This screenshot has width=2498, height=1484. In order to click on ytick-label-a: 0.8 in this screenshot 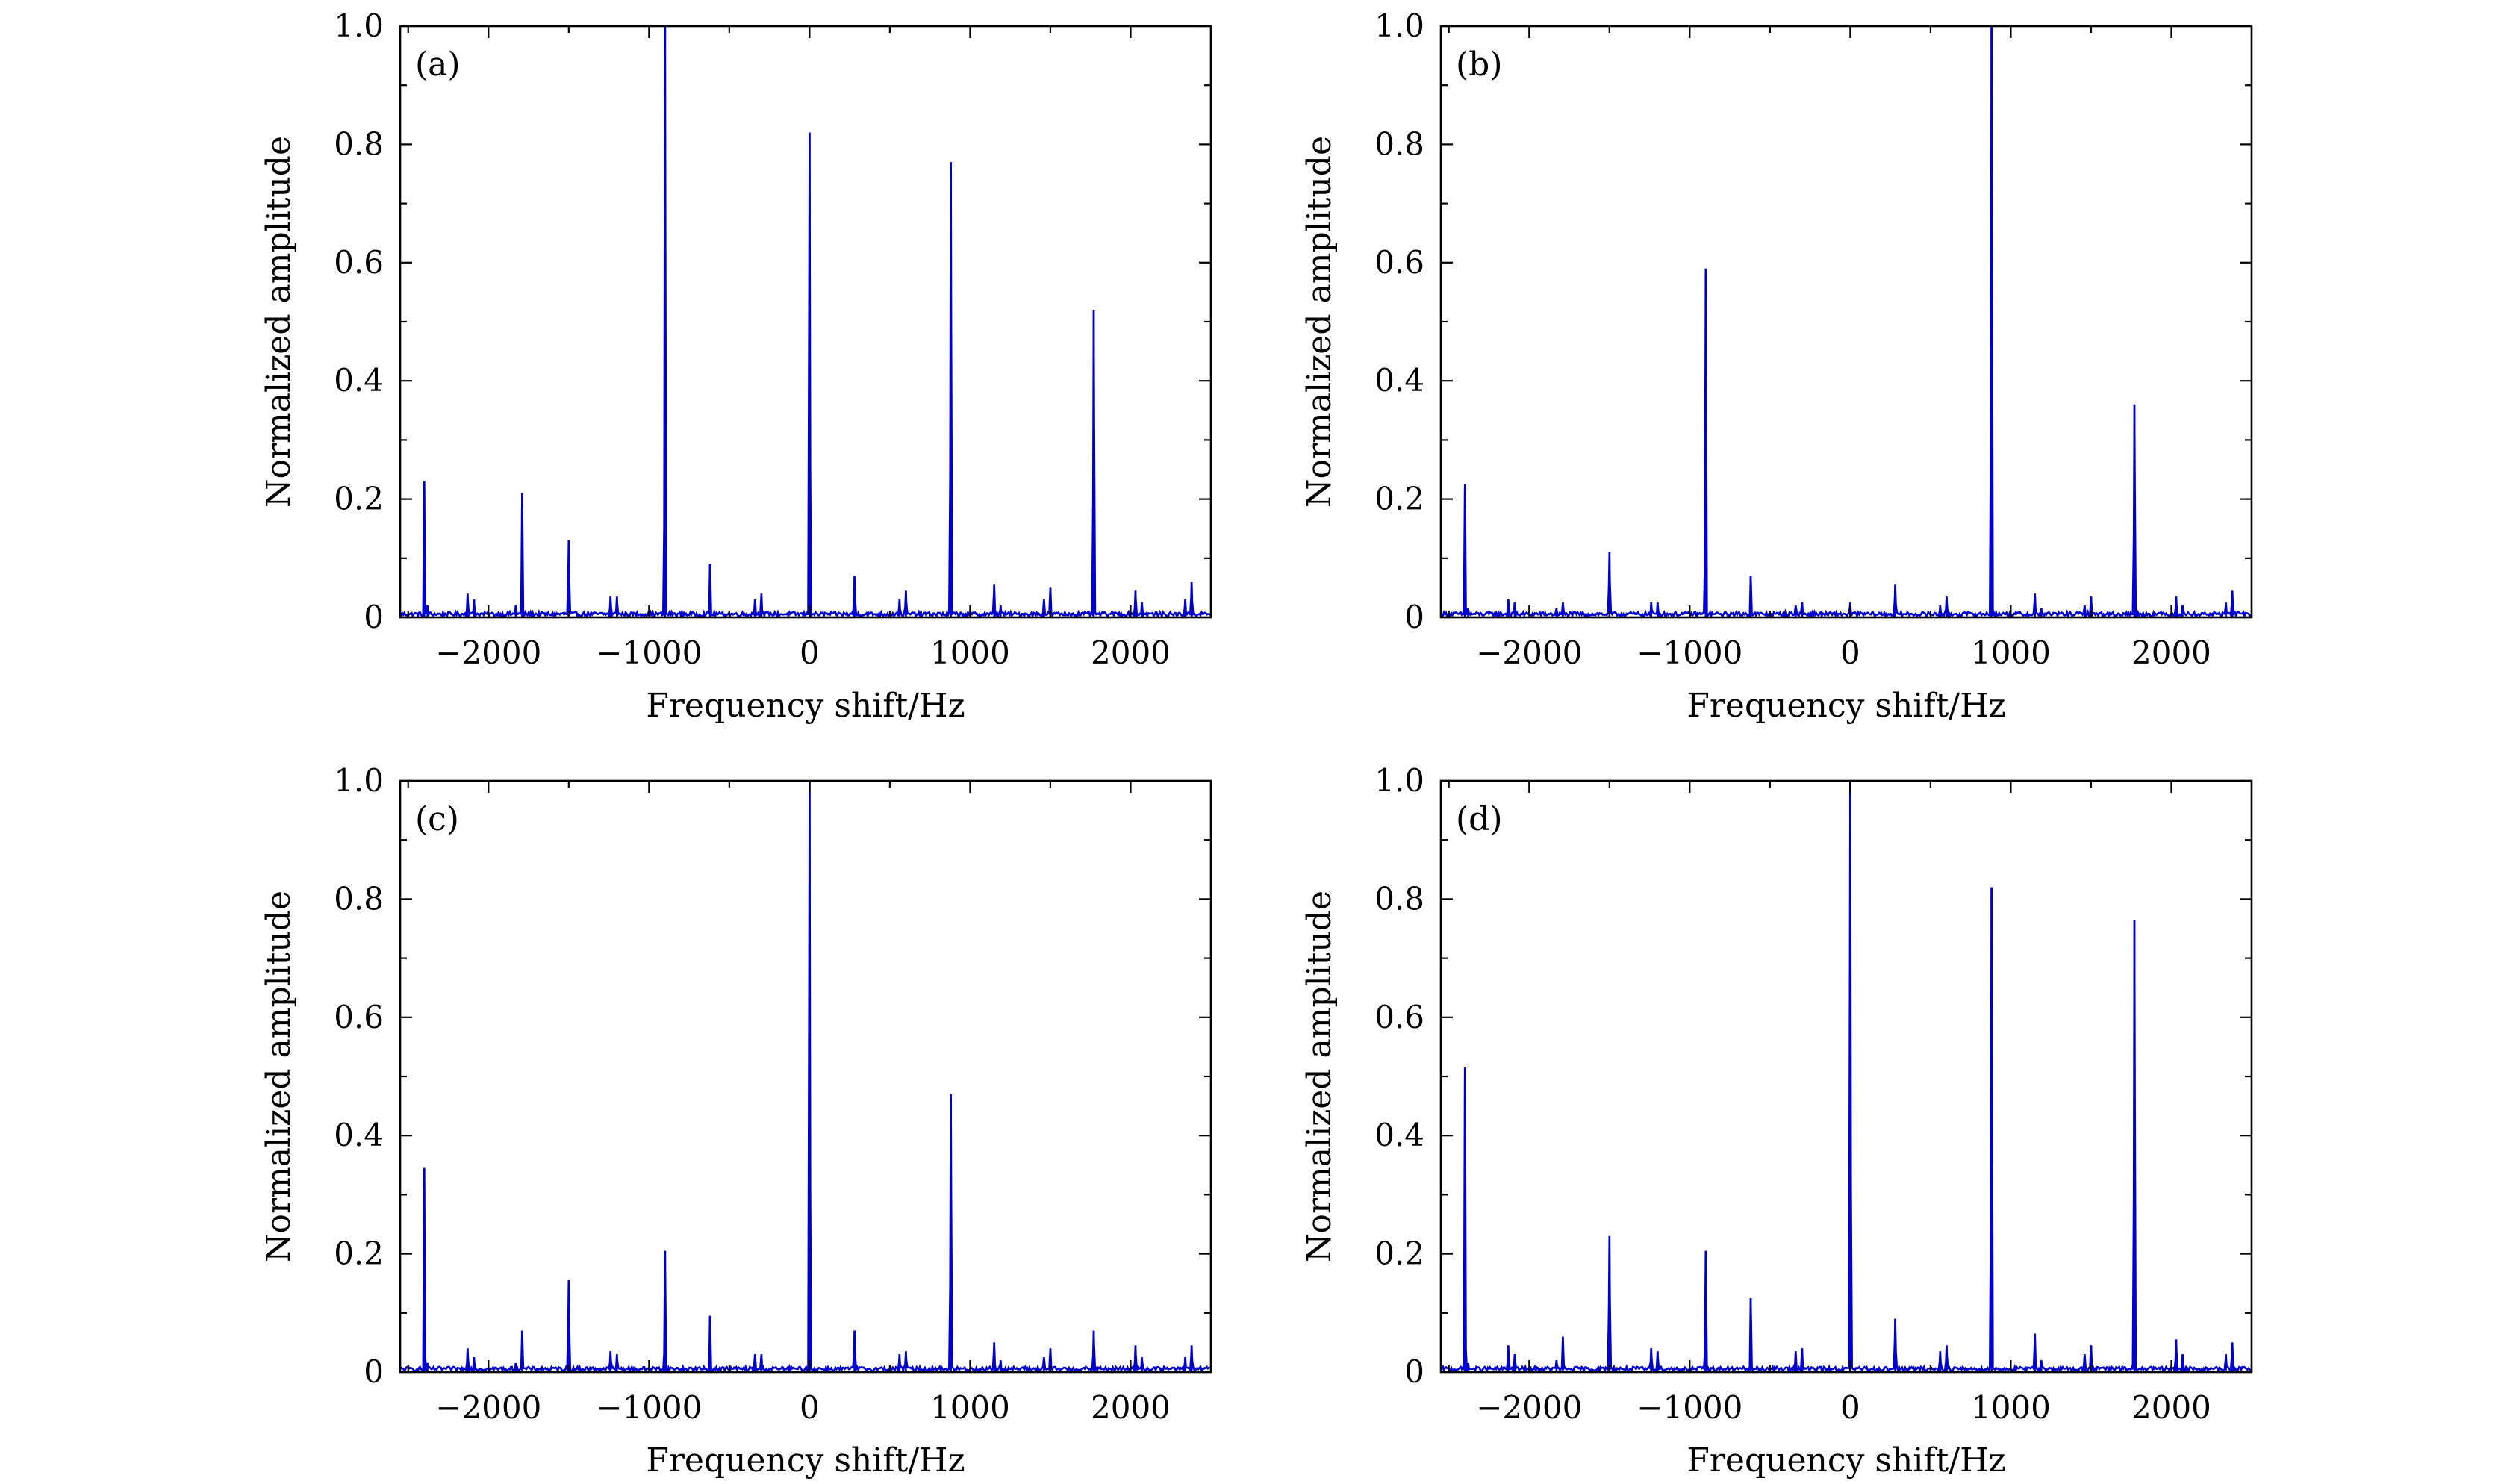, I will do `click(359, 143)`.